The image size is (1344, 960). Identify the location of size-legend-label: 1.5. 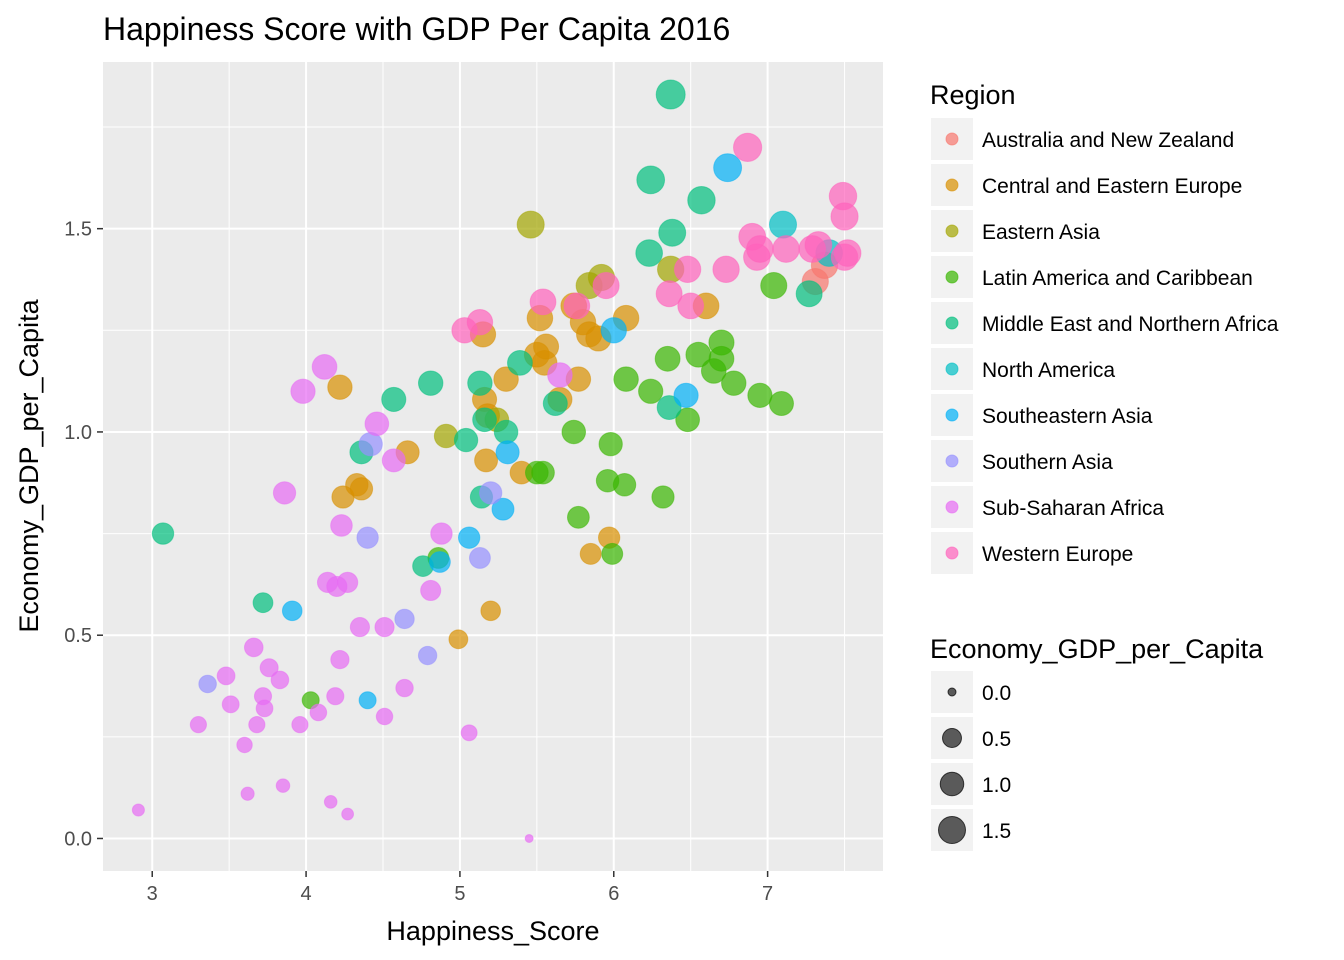
(996, 831).